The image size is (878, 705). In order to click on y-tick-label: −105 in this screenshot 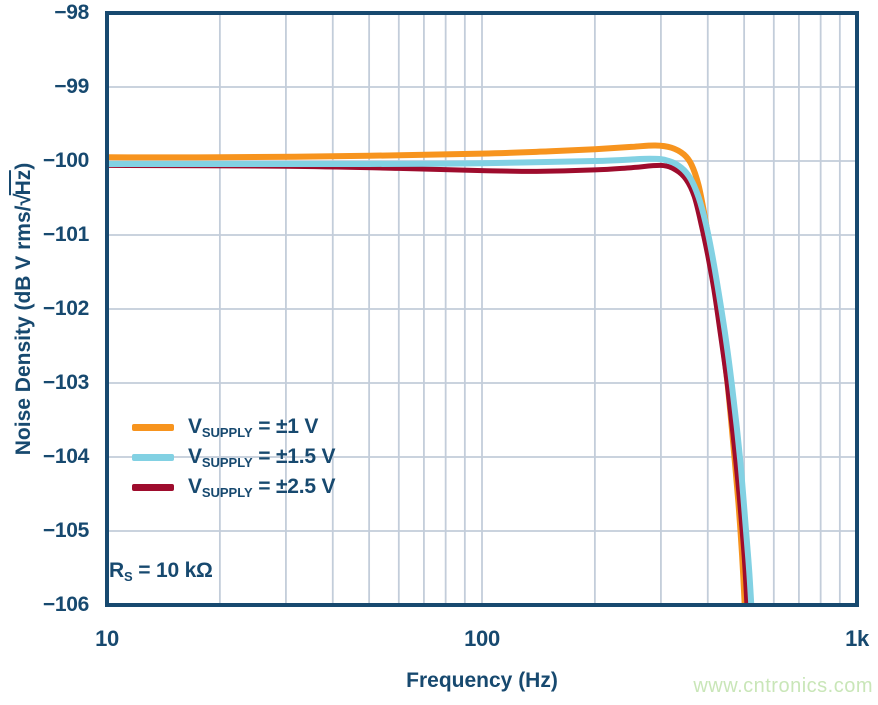, I will do `click(65, 530)`.